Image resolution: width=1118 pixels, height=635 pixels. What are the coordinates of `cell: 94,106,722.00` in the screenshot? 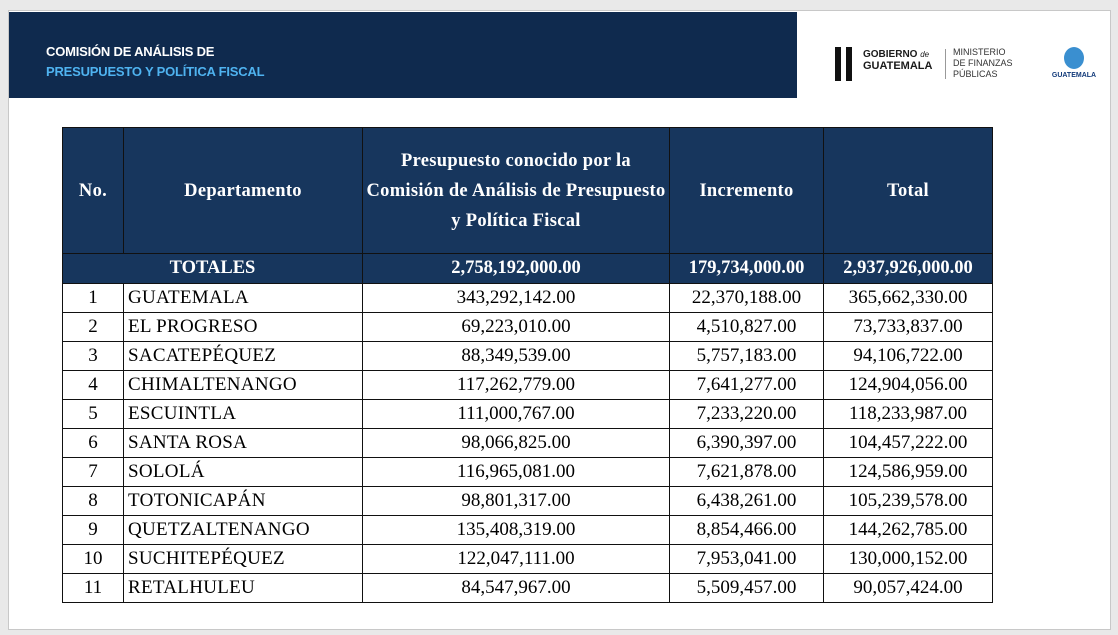 It's located at (908, 356).